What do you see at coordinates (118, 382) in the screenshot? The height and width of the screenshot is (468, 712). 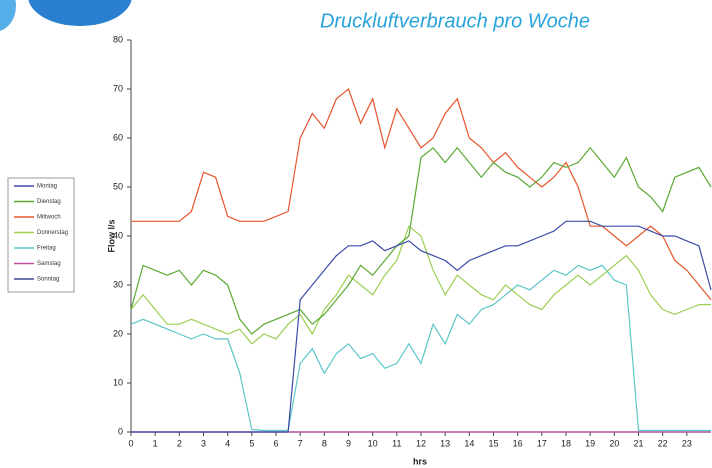 I see `y-tick-label: 10` at bounding box center [118, 382].